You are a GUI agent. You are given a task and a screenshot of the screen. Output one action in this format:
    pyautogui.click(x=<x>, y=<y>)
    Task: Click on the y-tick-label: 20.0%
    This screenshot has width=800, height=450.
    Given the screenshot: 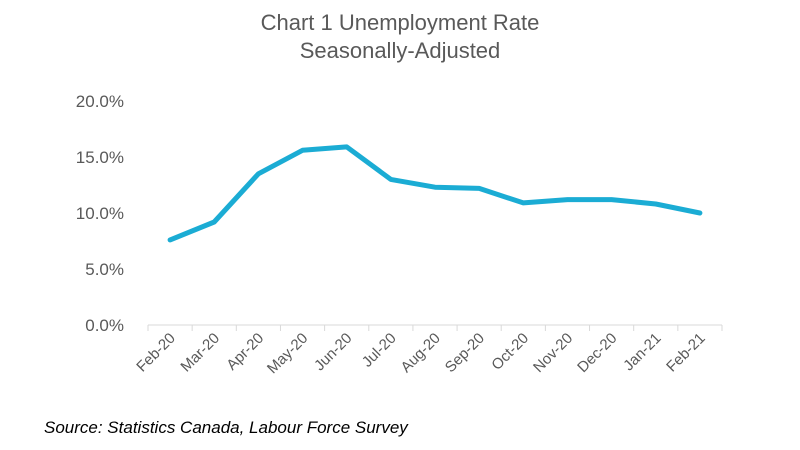 What is the action you would take?
    pyautogui.click(x=100, y=101)
    